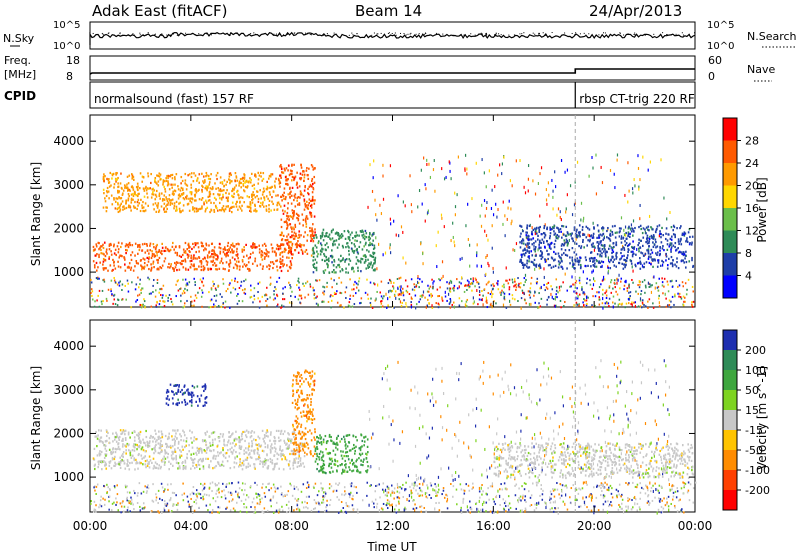  Describe the element at coordinates (392, 39) in the screenshot. I see `noise-sky-trace` at that location.